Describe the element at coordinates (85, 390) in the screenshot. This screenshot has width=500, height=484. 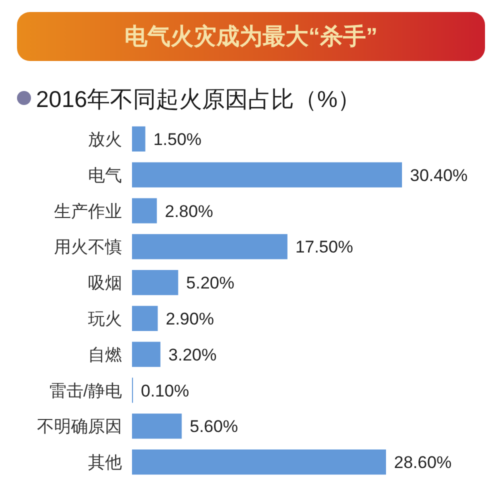
I see `category-label: 雷击/静电` at that location.